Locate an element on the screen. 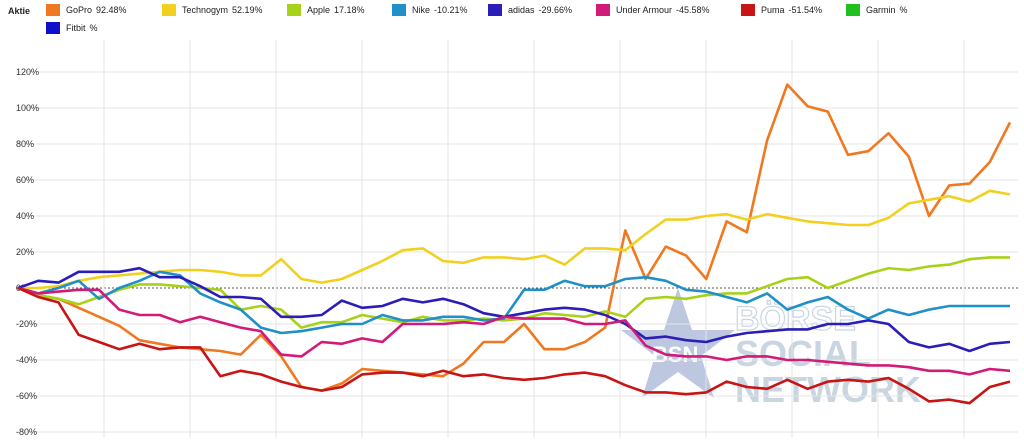 The height and width of the screenshot is (440, 1024). legend-series-value: 92.48% is located at coordinates (111, 10).